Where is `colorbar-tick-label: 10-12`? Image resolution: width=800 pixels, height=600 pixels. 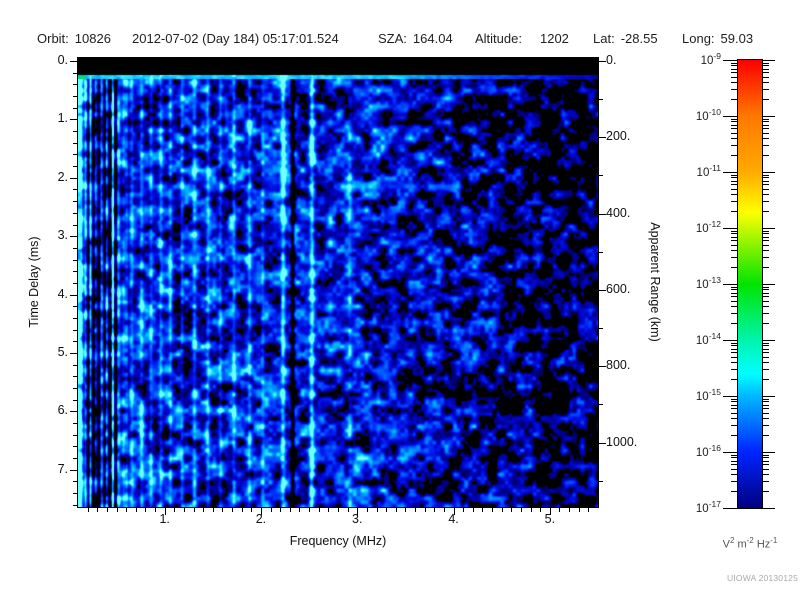 colorbar-tick-label: 10-12 is located at coordinates (708, 227).